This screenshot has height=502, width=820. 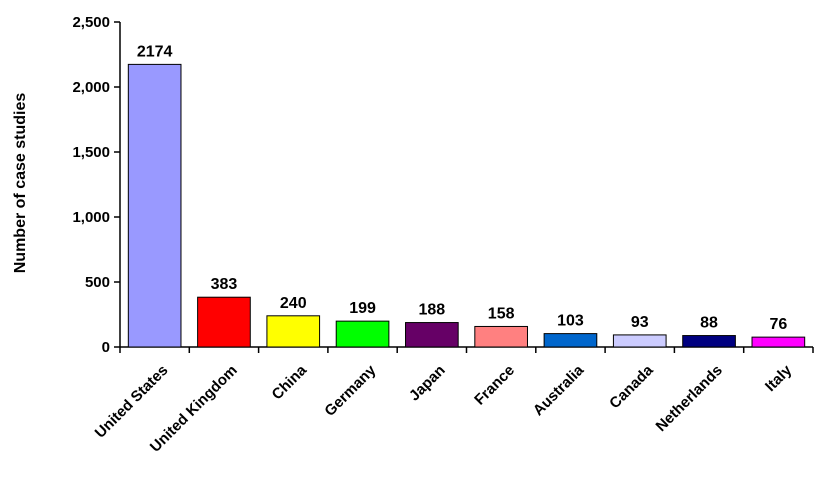 I want to click on data-label: 240, so click(x=293, y=303).